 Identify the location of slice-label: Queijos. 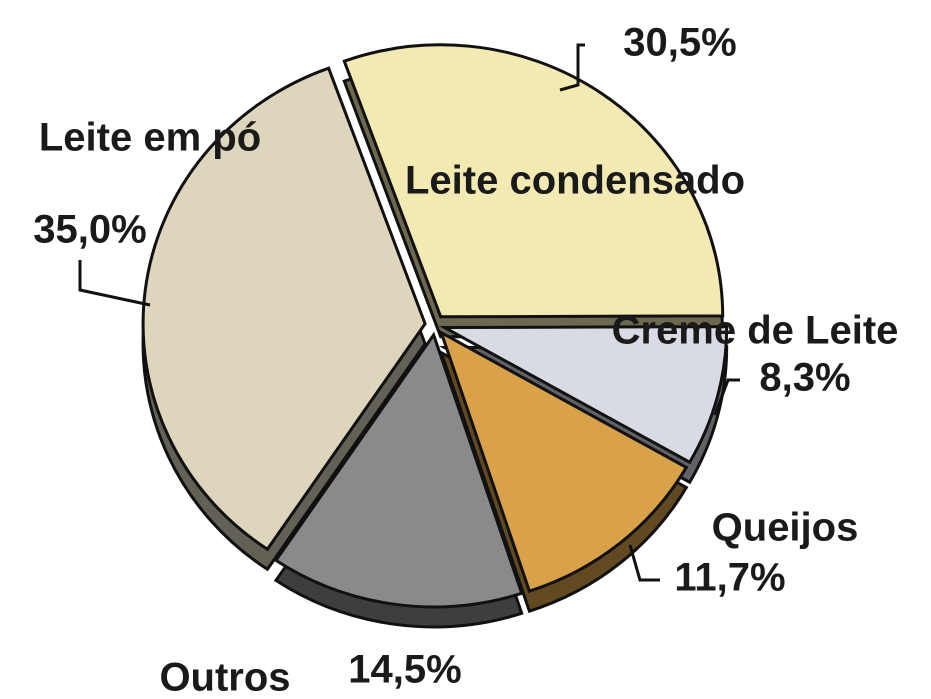
(785, 528).